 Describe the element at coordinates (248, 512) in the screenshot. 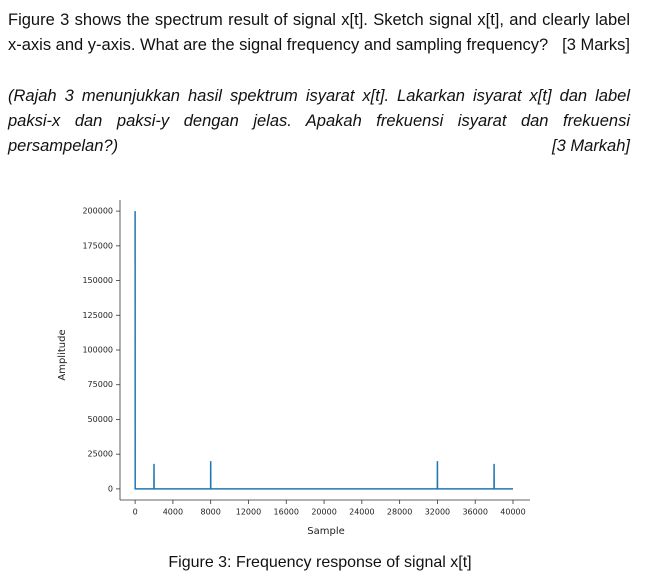

I see `x-tick-label: 12000` at that location.